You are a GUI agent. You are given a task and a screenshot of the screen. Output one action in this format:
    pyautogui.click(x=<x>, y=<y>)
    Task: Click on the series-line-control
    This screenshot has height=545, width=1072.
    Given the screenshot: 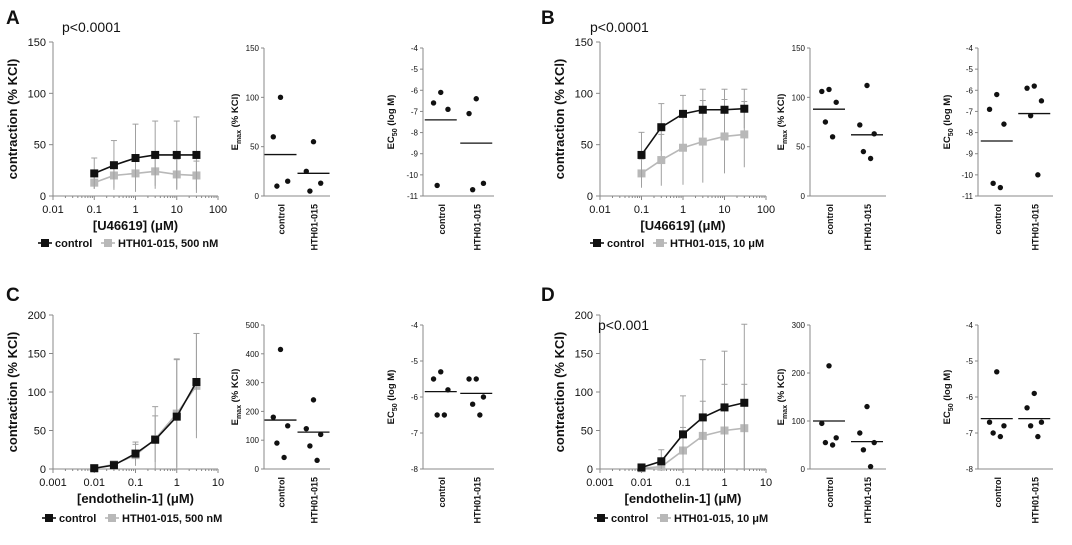 What is the action you would take?
    pyautogui.click(x=692, y=131)
    